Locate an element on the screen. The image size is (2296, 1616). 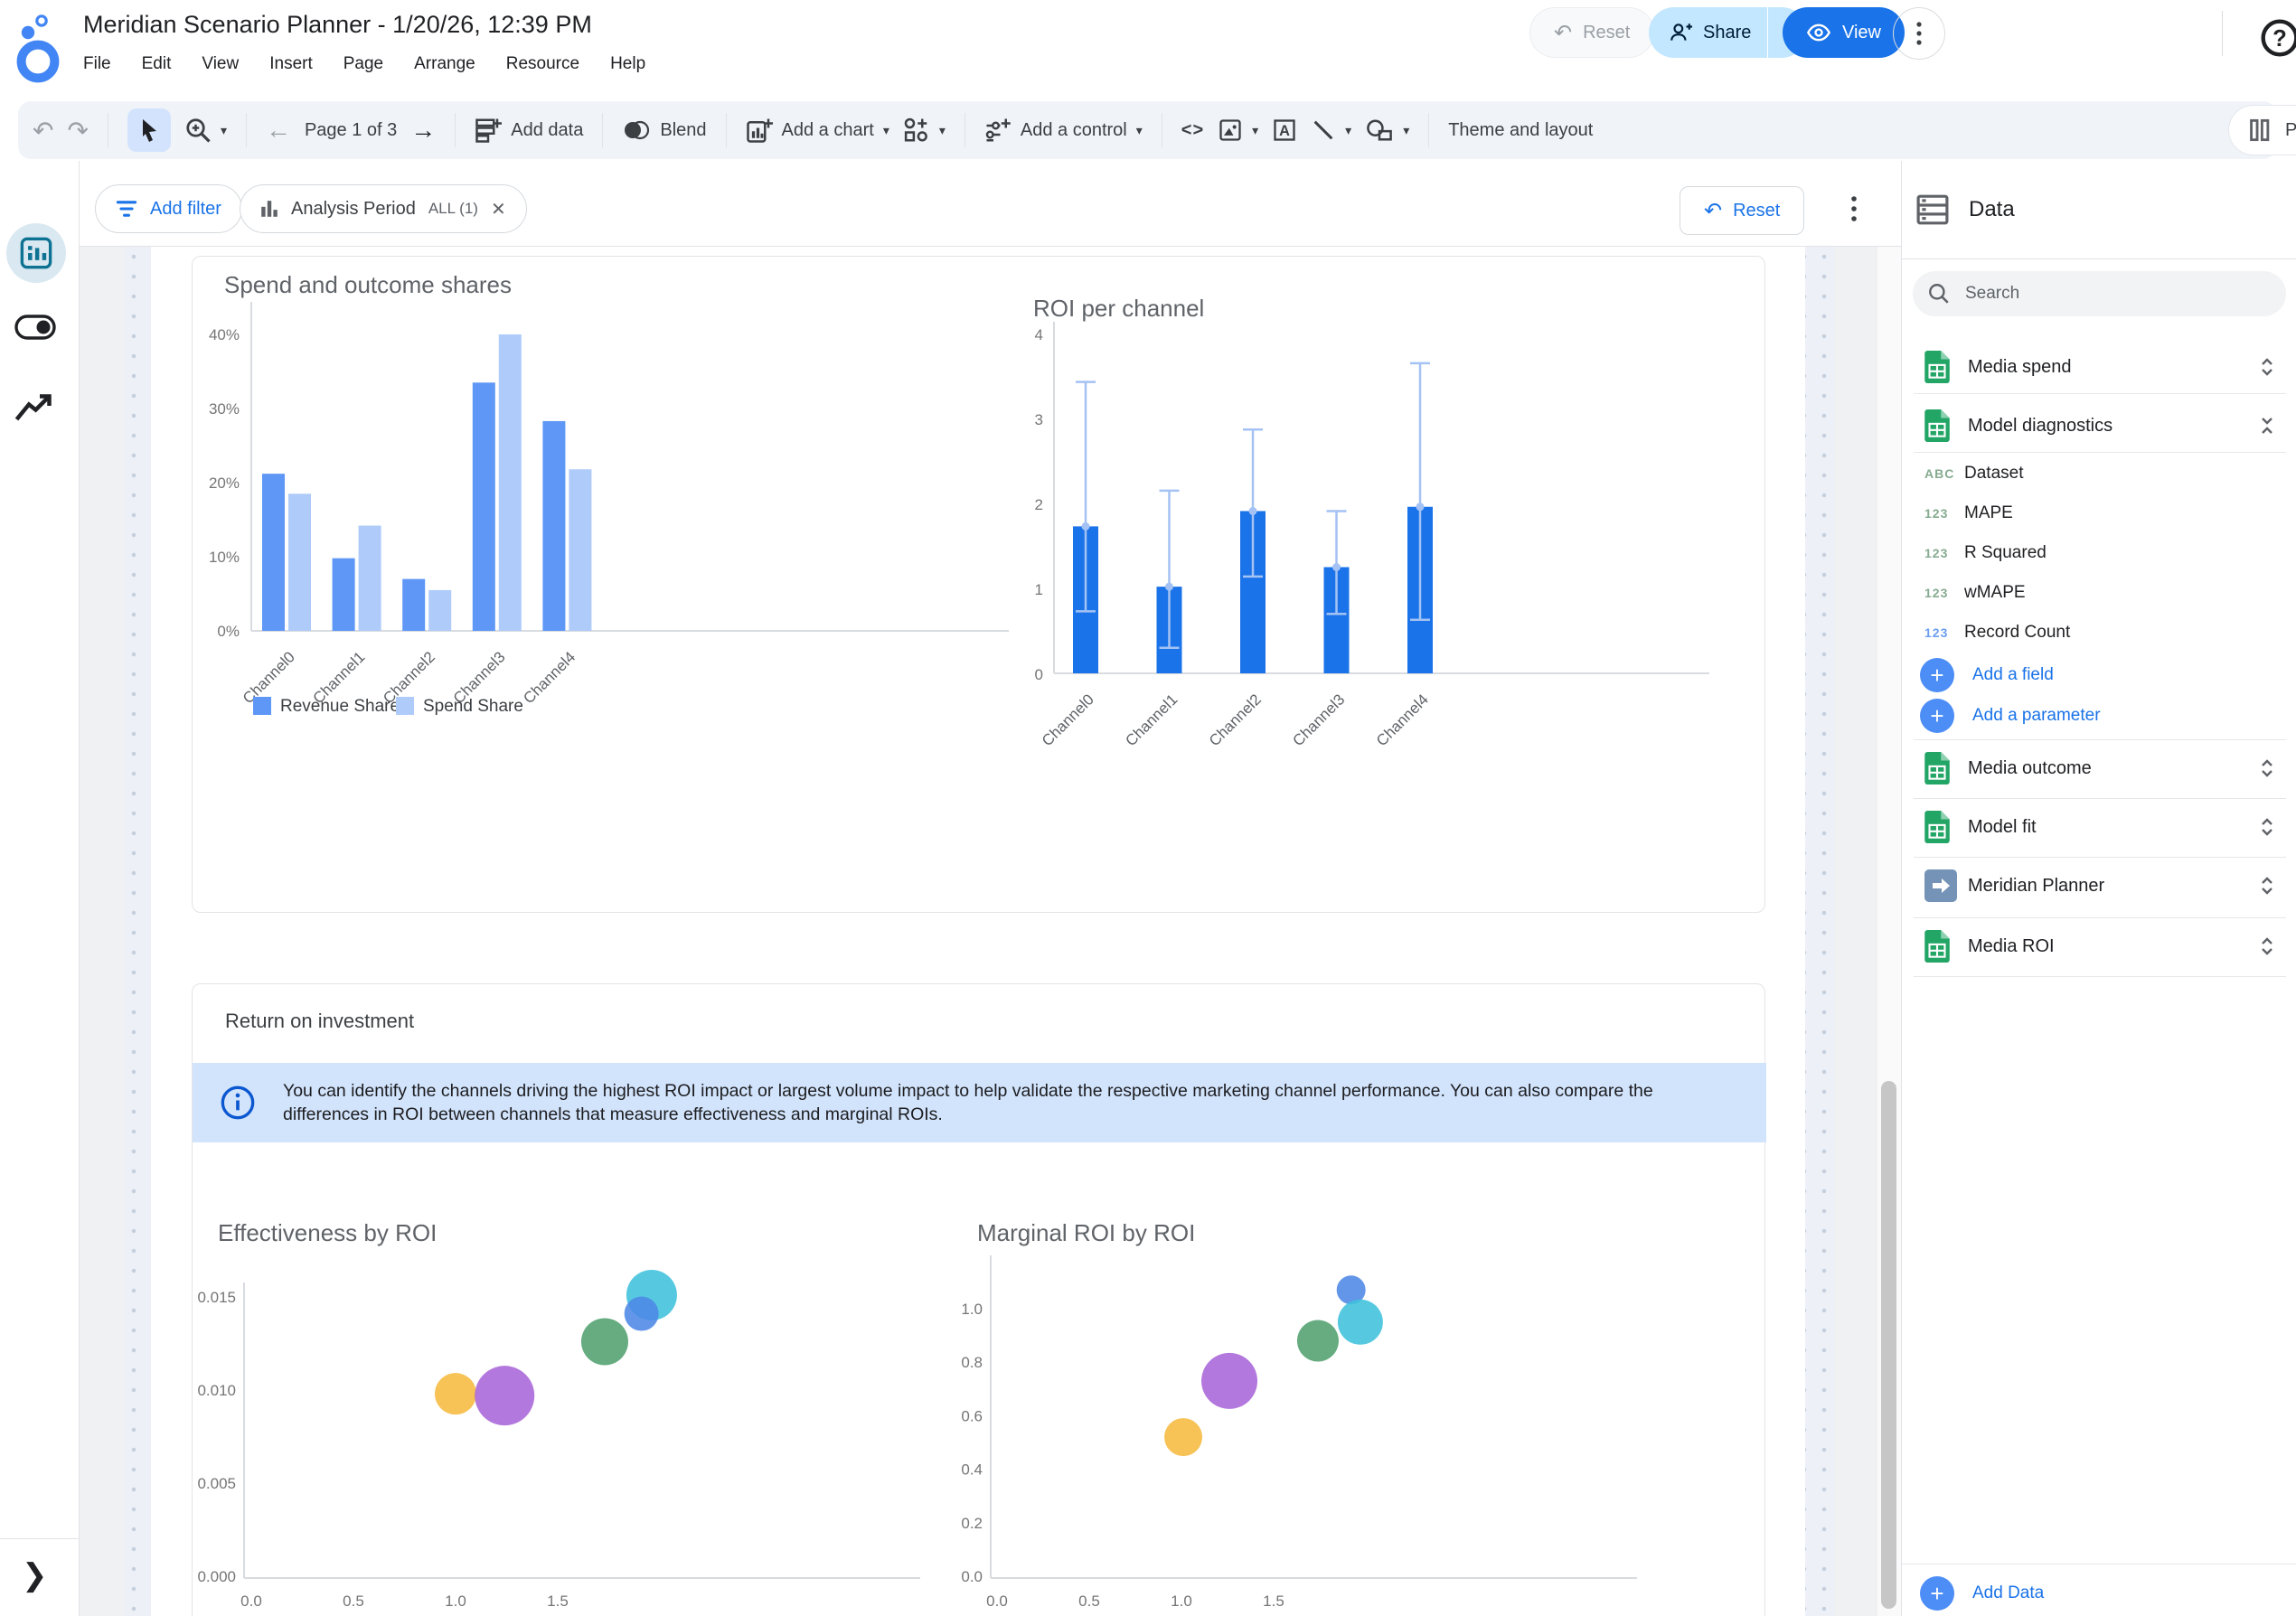
add-data-button-panel: + Add Data is located at coordinates (2099, 1594).